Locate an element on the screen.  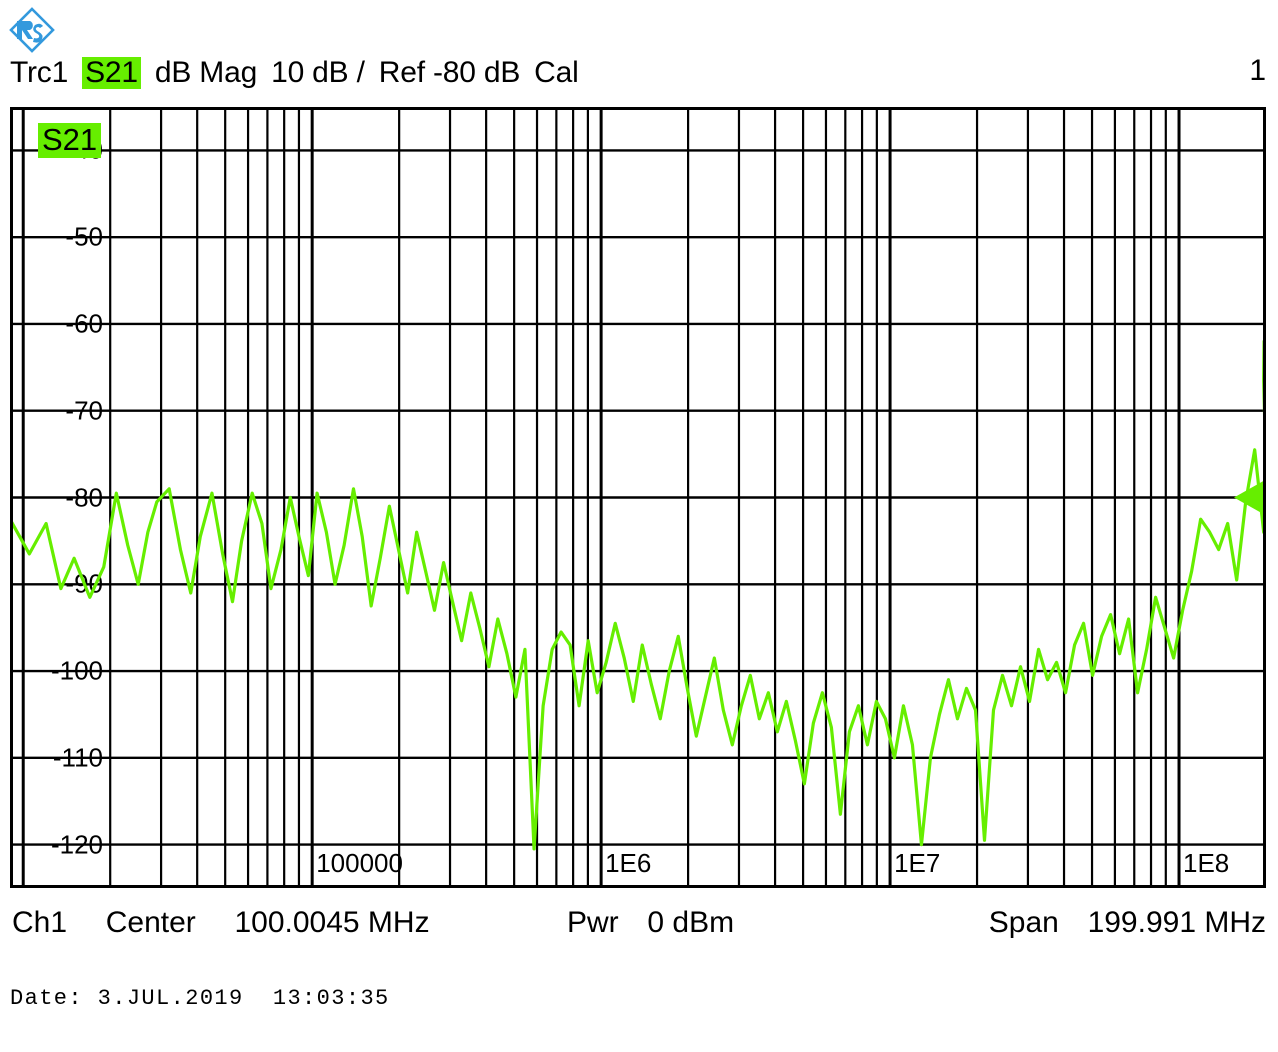
power-value: 0 dBm is located at coordinates (691, 922).